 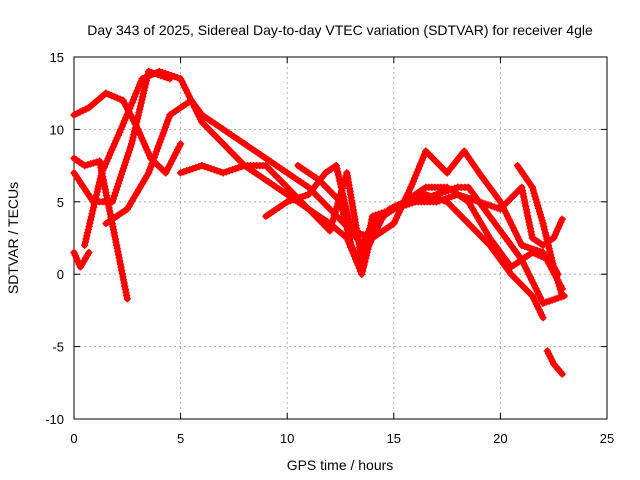 What do you see at coordinates (73, 438) in the screenshot?
I see `x-tick-label: 0` at bounding box center [73, 438].